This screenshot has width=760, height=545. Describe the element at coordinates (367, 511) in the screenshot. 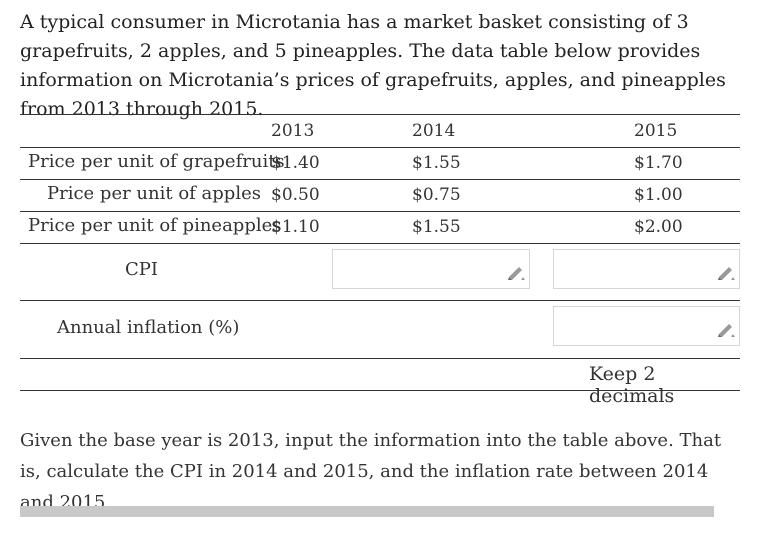

I see `horizontal-scrollbar` at that location.